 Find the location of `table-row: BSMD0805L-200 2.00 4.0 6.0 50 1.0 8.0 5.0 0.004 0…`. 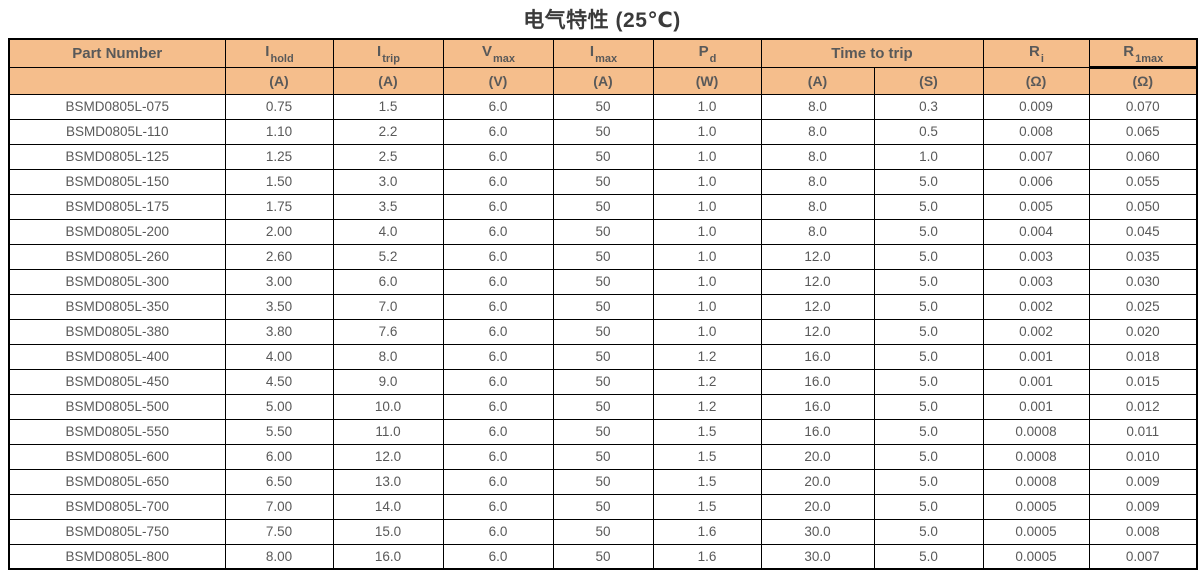

table-row: BSMD0805L-200 2.00 4.0 6.0 50 1.0 8.0 5.0 0.004 0… is located at coordinates (603, 231).